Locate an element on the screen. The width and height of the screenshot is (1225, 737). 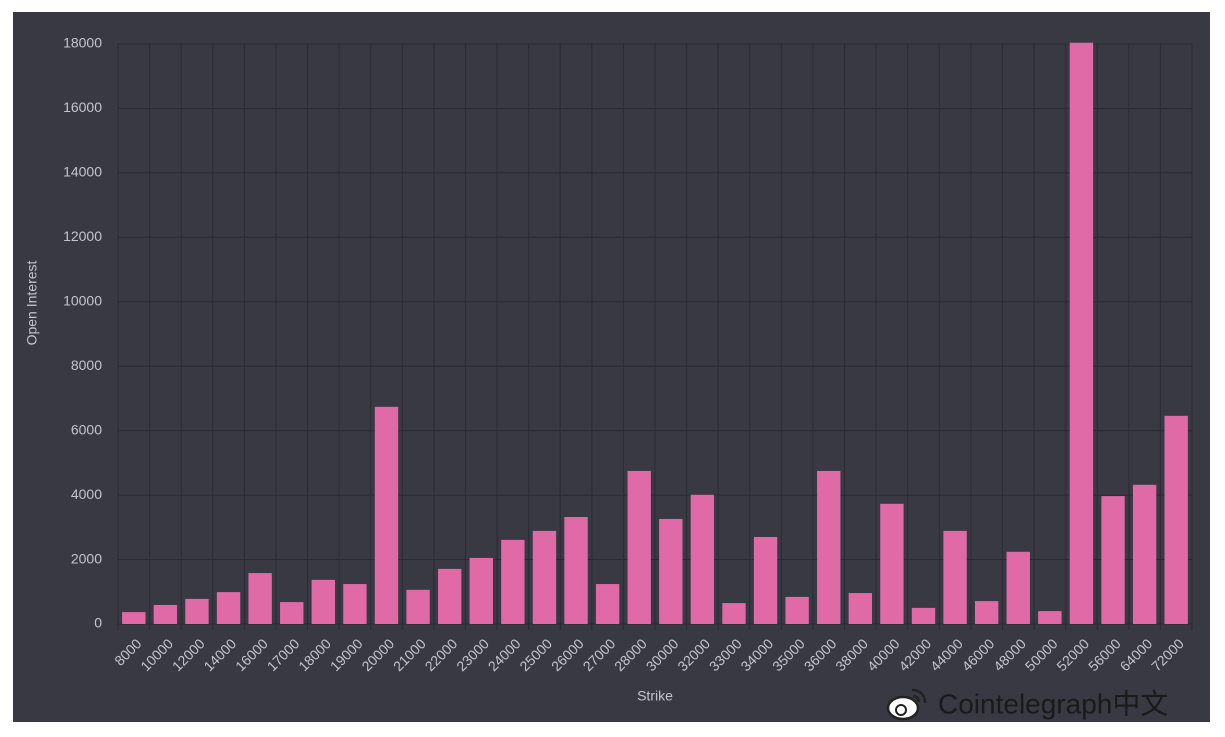
y-axis-label: Open Interest is located at coordinates (32, 302).